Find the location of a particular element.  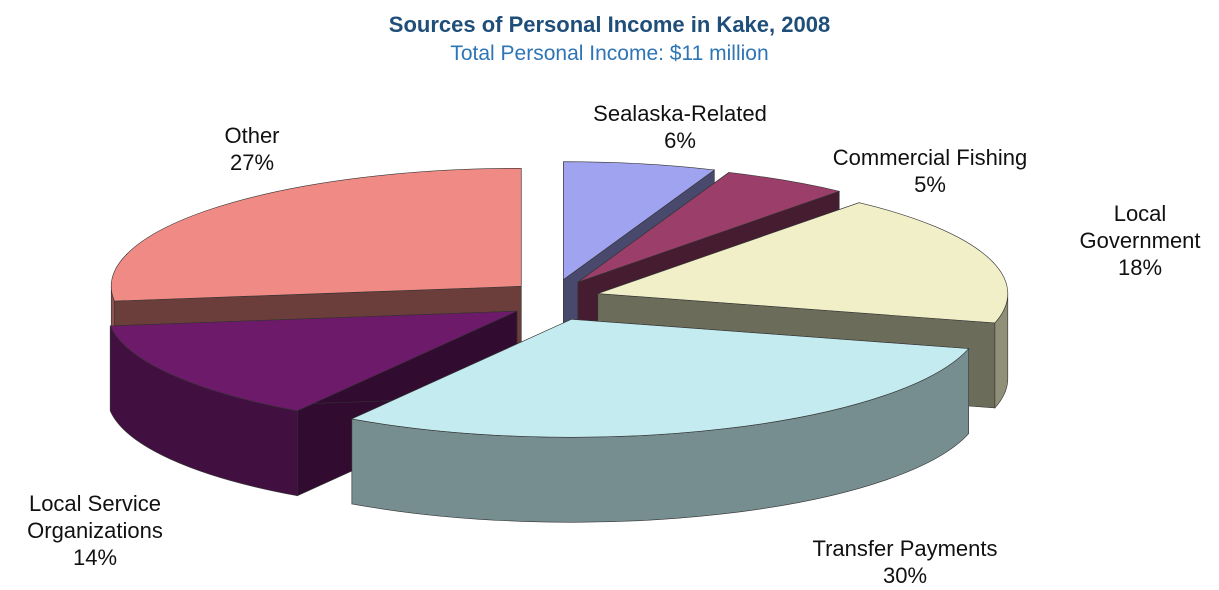

chart-subtitle: Total Personal Income: $11 million is located at coordinates (609, 53).